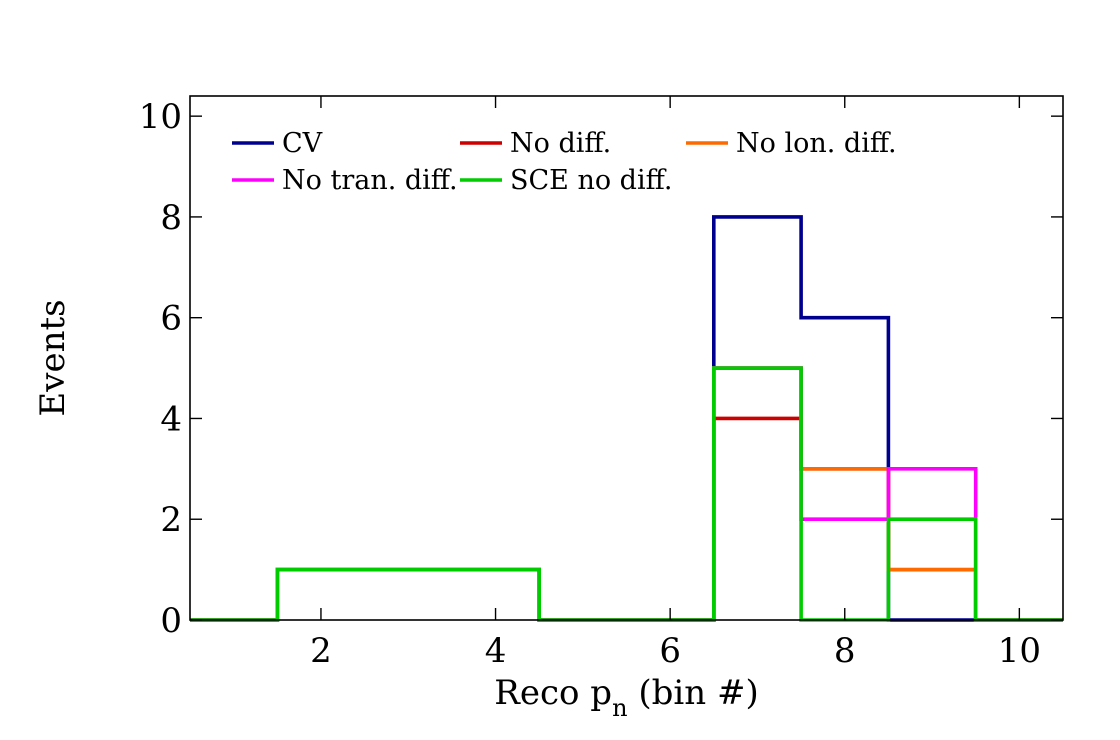 This screenshot has width=1120, height=740. What do you see at coordinates (553, 693) in the screenshot?
I see `x-axis-title-main: Reco p` at bounding box center [553, 693].